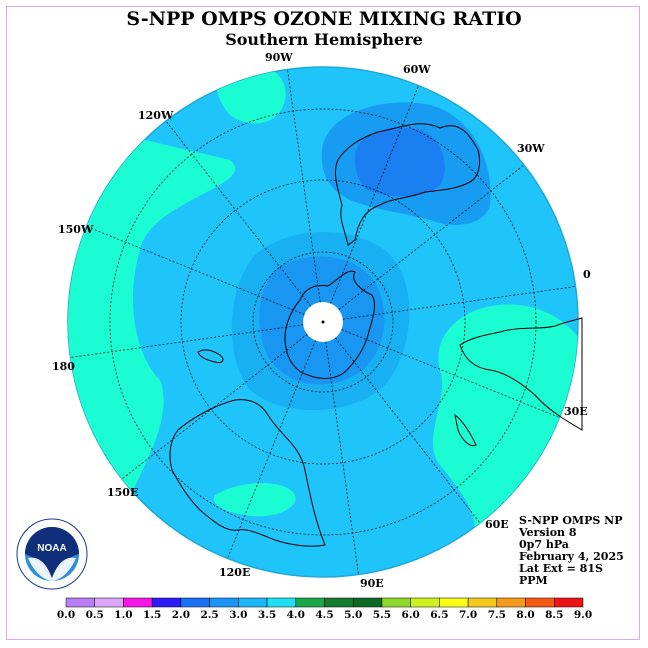 The image size is (648, 648). What do you see at coordinates (123, 615) in the screenshot?
I see `colorbar-tick-label: 1.0` at bounding box center [123, 615].